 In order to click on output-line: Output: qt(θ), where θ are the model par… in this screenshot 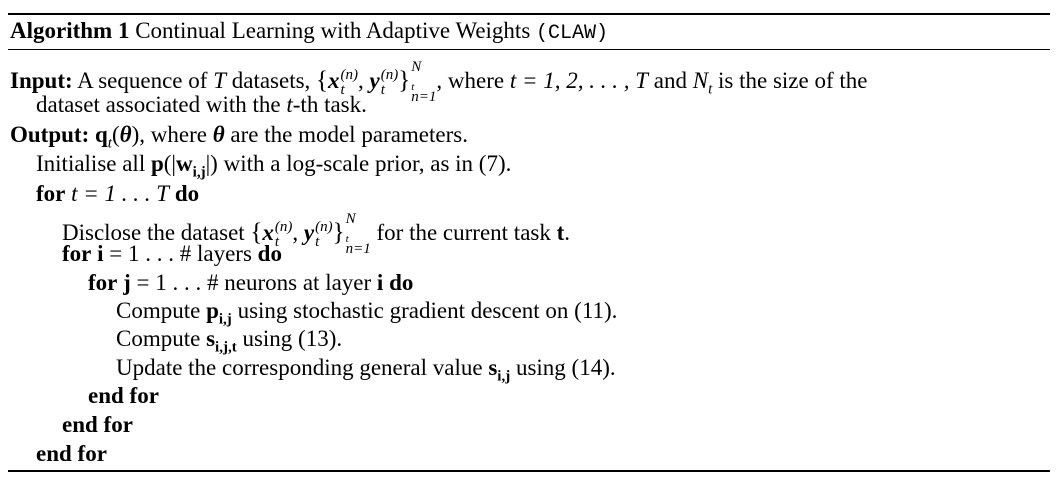, I will do `click(239, 137)`.